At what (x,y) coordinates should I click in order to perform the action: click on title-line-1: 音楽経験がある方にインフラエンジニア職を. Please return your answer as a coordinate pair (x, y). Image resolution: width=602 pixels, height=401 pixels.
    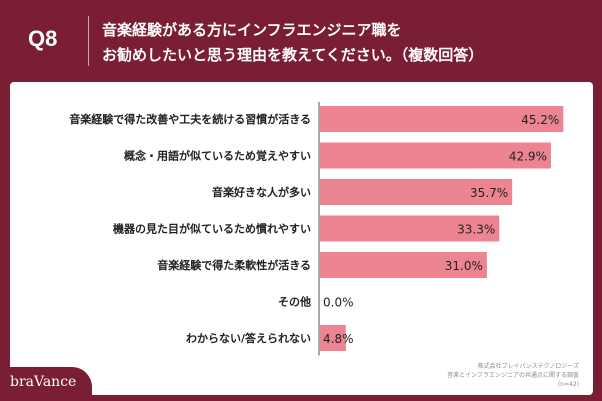
    Looking at the image, I should click on (252, 30).